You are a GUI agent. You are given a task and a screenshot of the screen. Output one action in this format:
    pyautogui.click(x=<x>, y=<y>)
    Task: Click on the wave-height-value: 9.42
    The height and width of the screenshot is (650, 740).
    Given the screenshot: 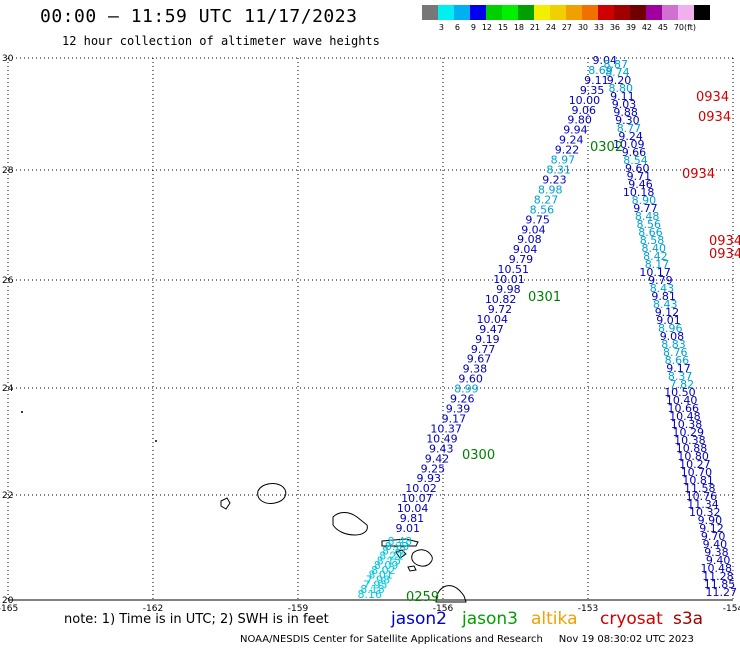 What is the action you would take?
    pyautogui.click(x=437, y=458)
    